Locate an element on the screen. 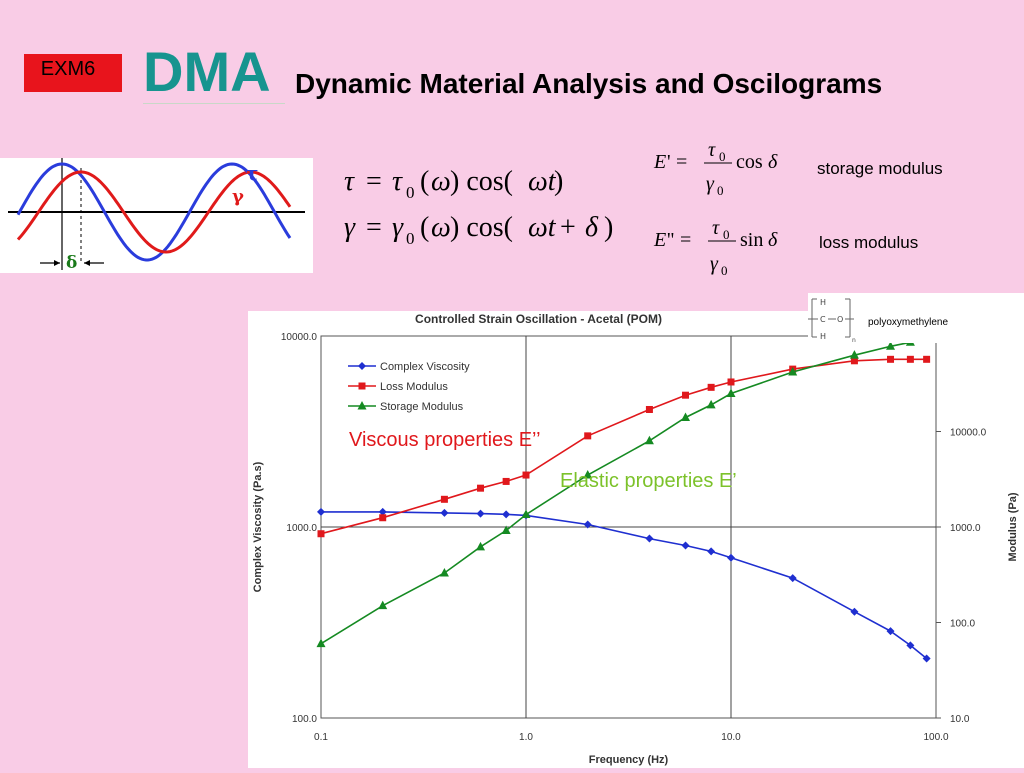  elastic-annotation: Elastic properties E’ is located at coordinates (648, 481).